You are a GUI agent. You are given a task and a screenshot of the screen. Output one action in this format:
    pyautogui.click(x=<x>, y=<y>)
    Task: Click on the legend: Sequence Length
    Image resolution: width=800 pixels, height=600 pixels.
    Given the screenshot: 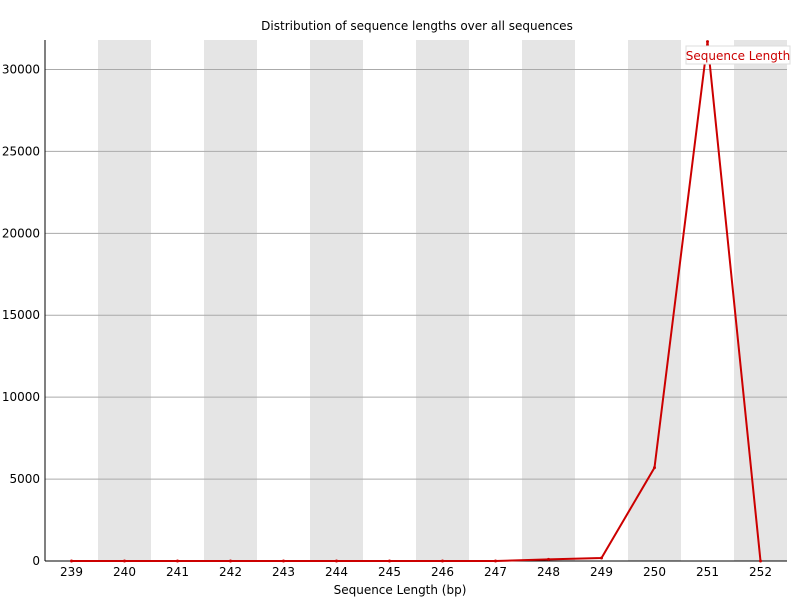 What is the action you would take?
    pyautogui.click(x=738, y=55)
    